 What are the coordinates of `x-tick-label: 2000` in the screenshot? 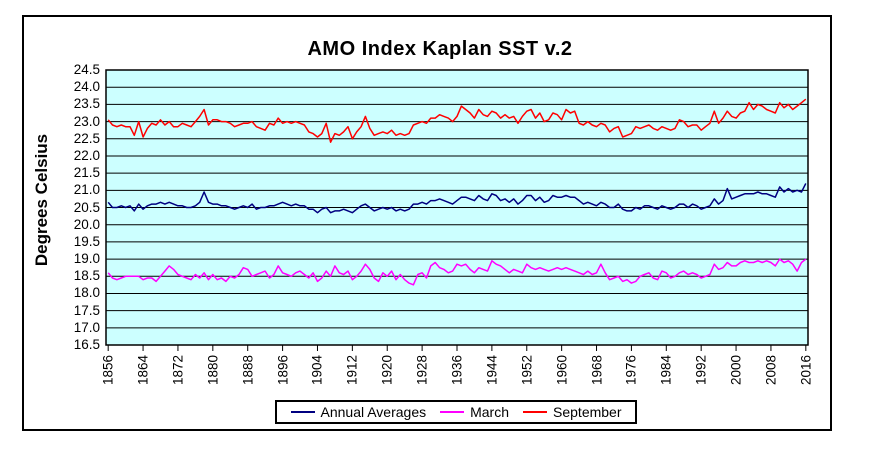 It's located at (736, 370).